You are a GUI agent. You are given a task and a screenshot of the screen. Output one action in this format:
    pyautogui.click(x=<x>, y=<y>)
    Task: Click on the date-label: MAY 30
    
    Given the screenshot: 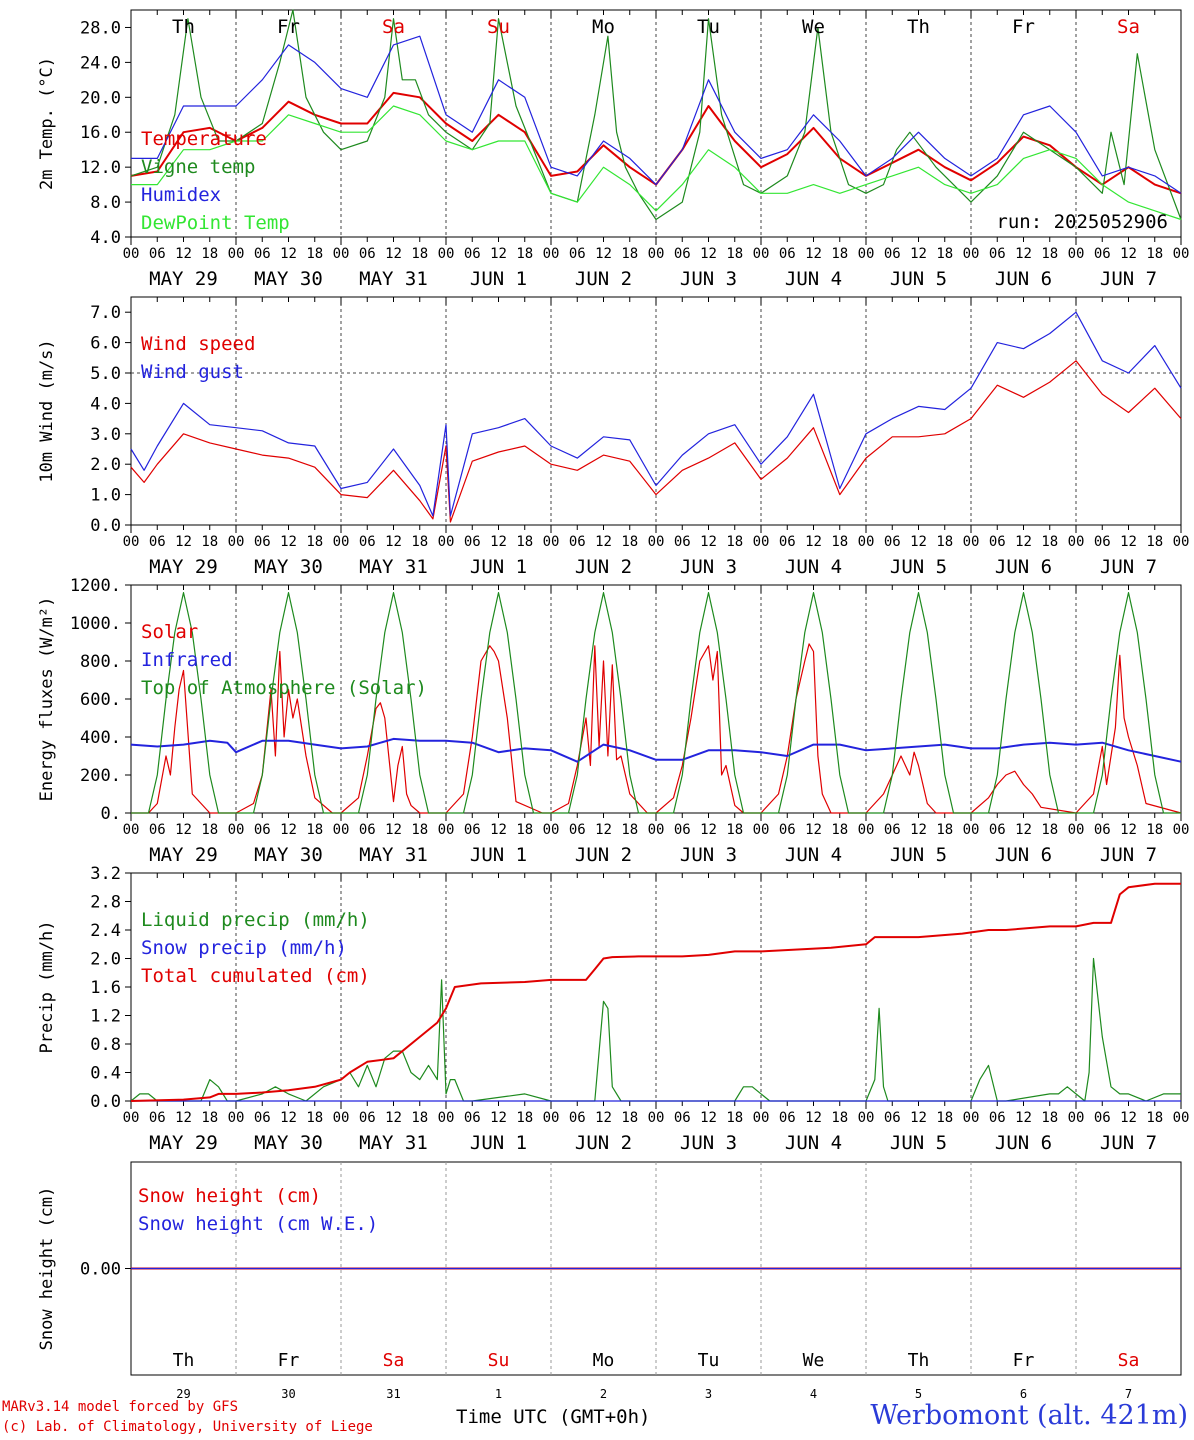 What is the action you would take?
    pyautogui.click(x=288, y=279)
    